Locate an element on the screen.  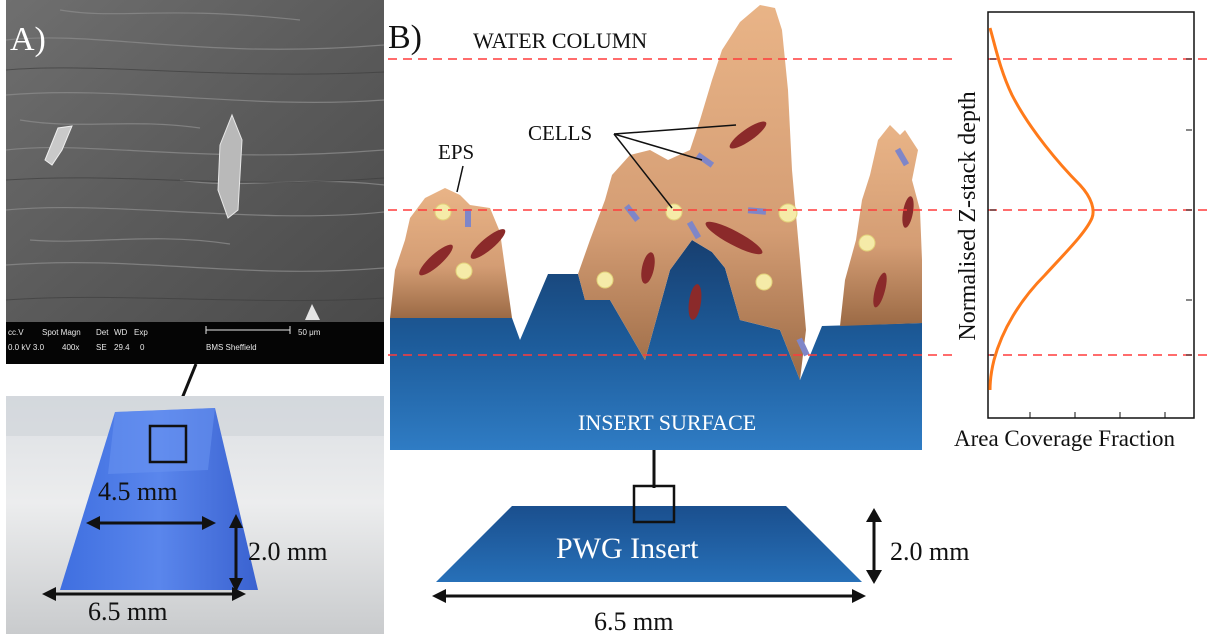
rod-cells is located at coordinates (666, 220).